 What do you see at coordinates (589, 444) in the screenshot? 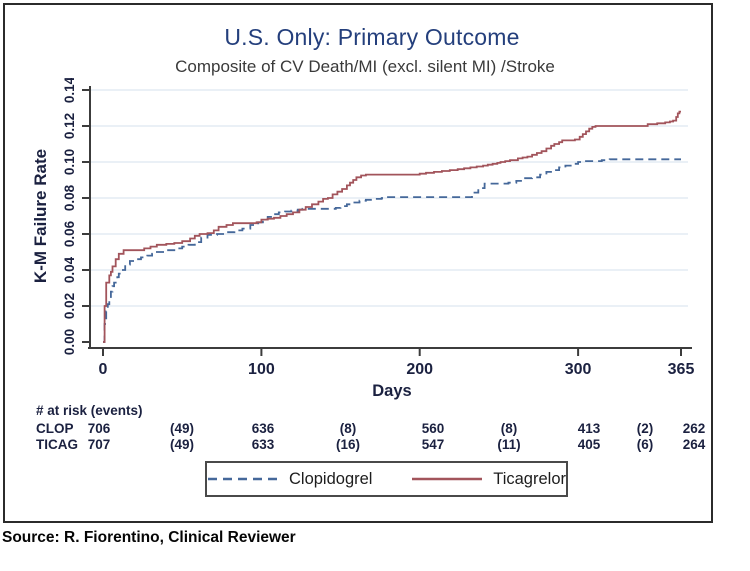
I see `risk-value: 405` at bounding box center [589, 444].